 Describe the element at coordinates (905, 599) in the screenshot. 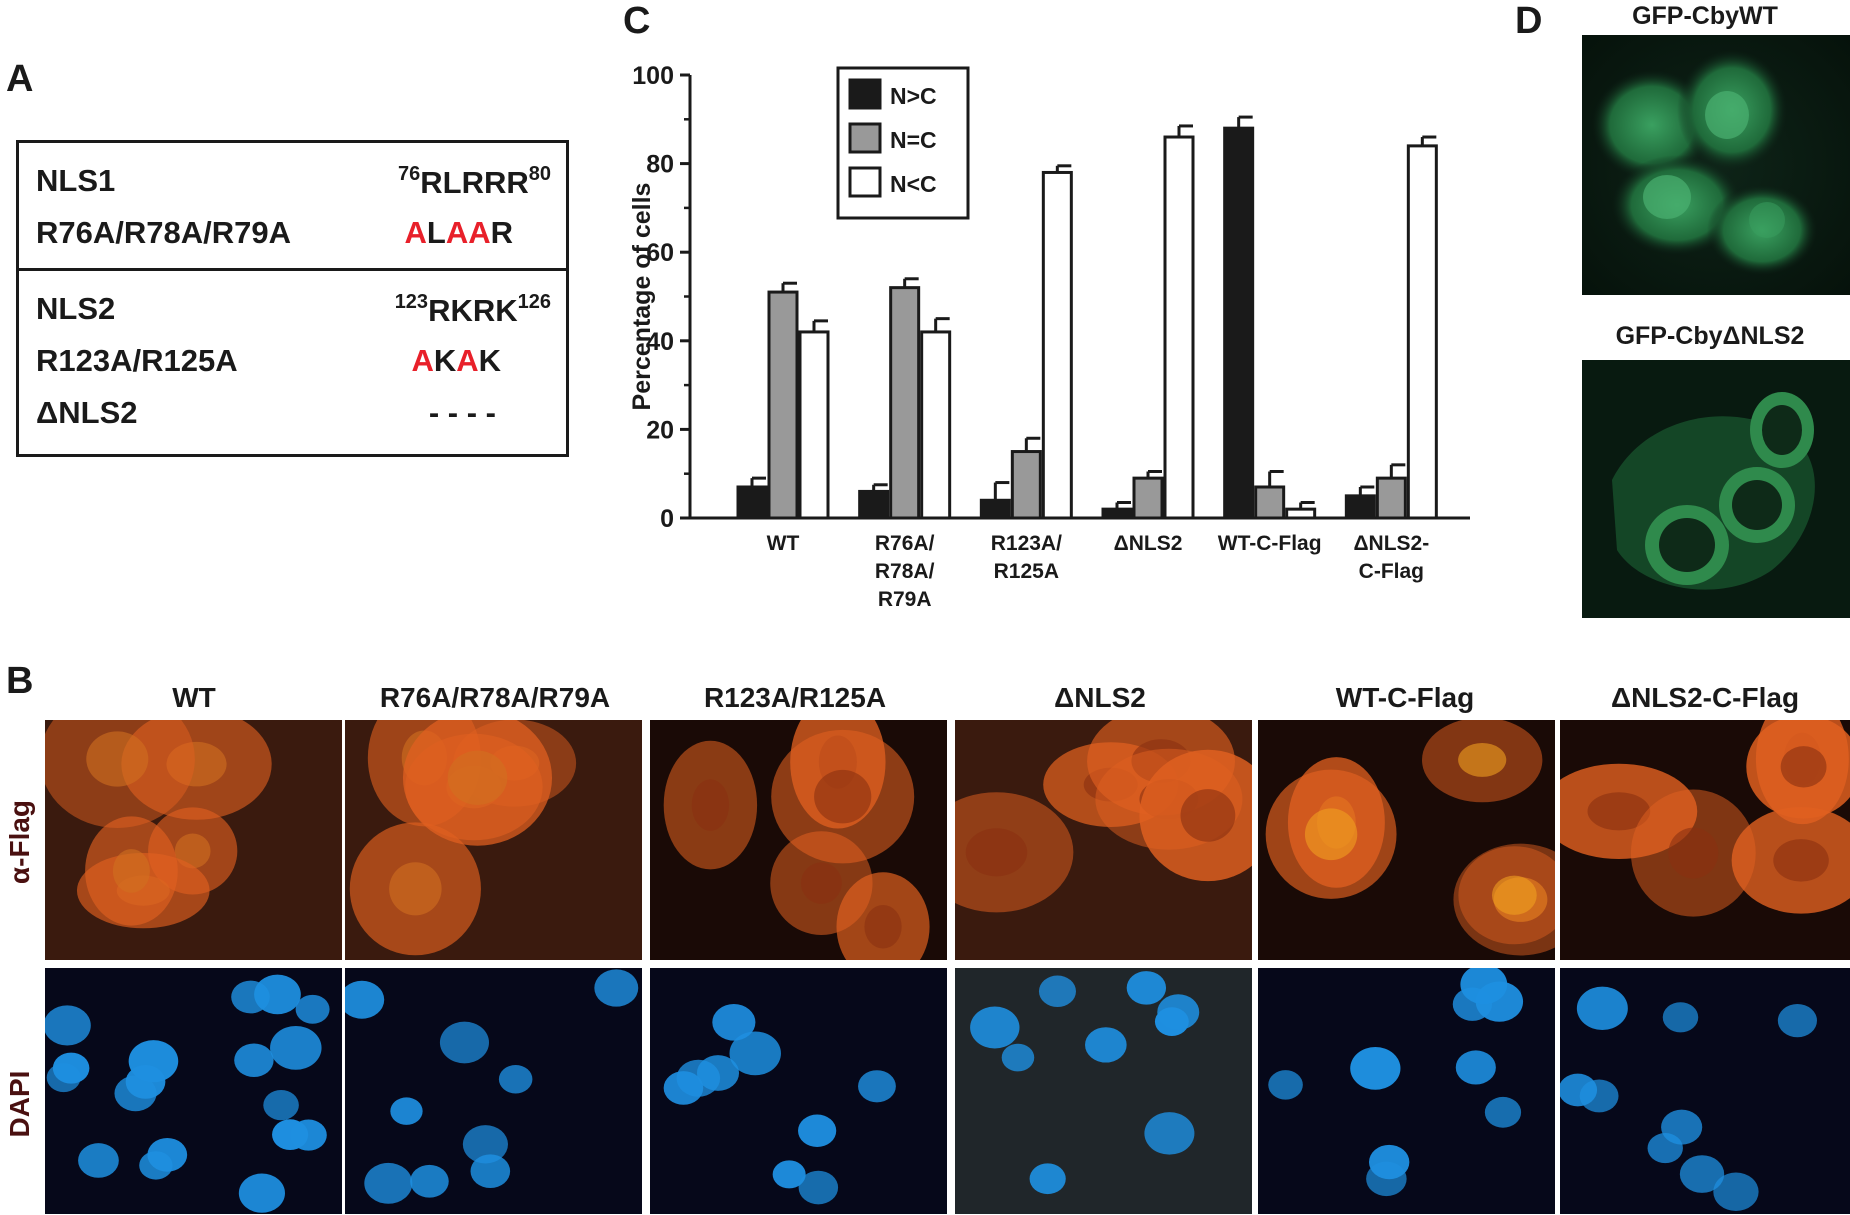

I see `x-tick-label: R79A` at that location.